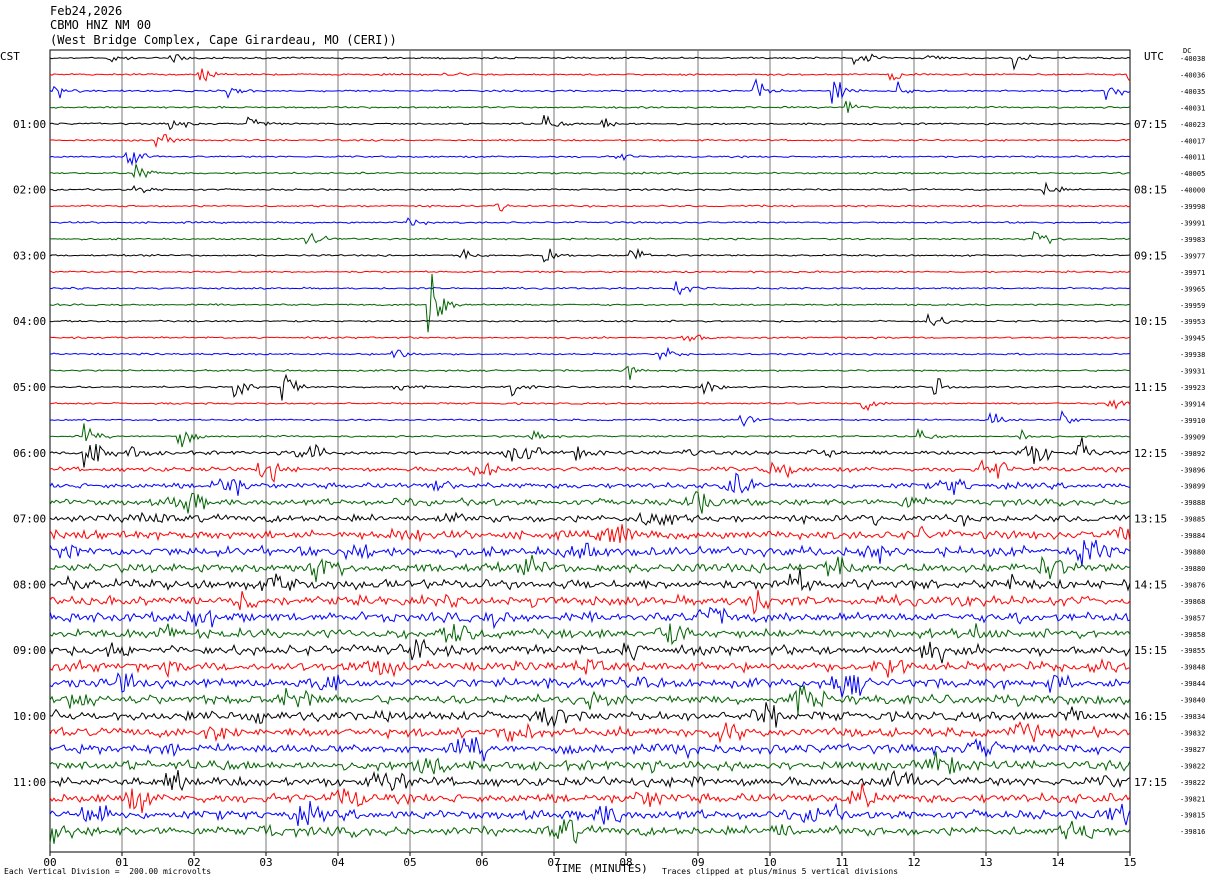 The image size is (1210, 886). What do you see at coordinates (1150, 190) in the screenshot?
I see `right-hour-label: 08:15` at bounding box center [1150, 190].